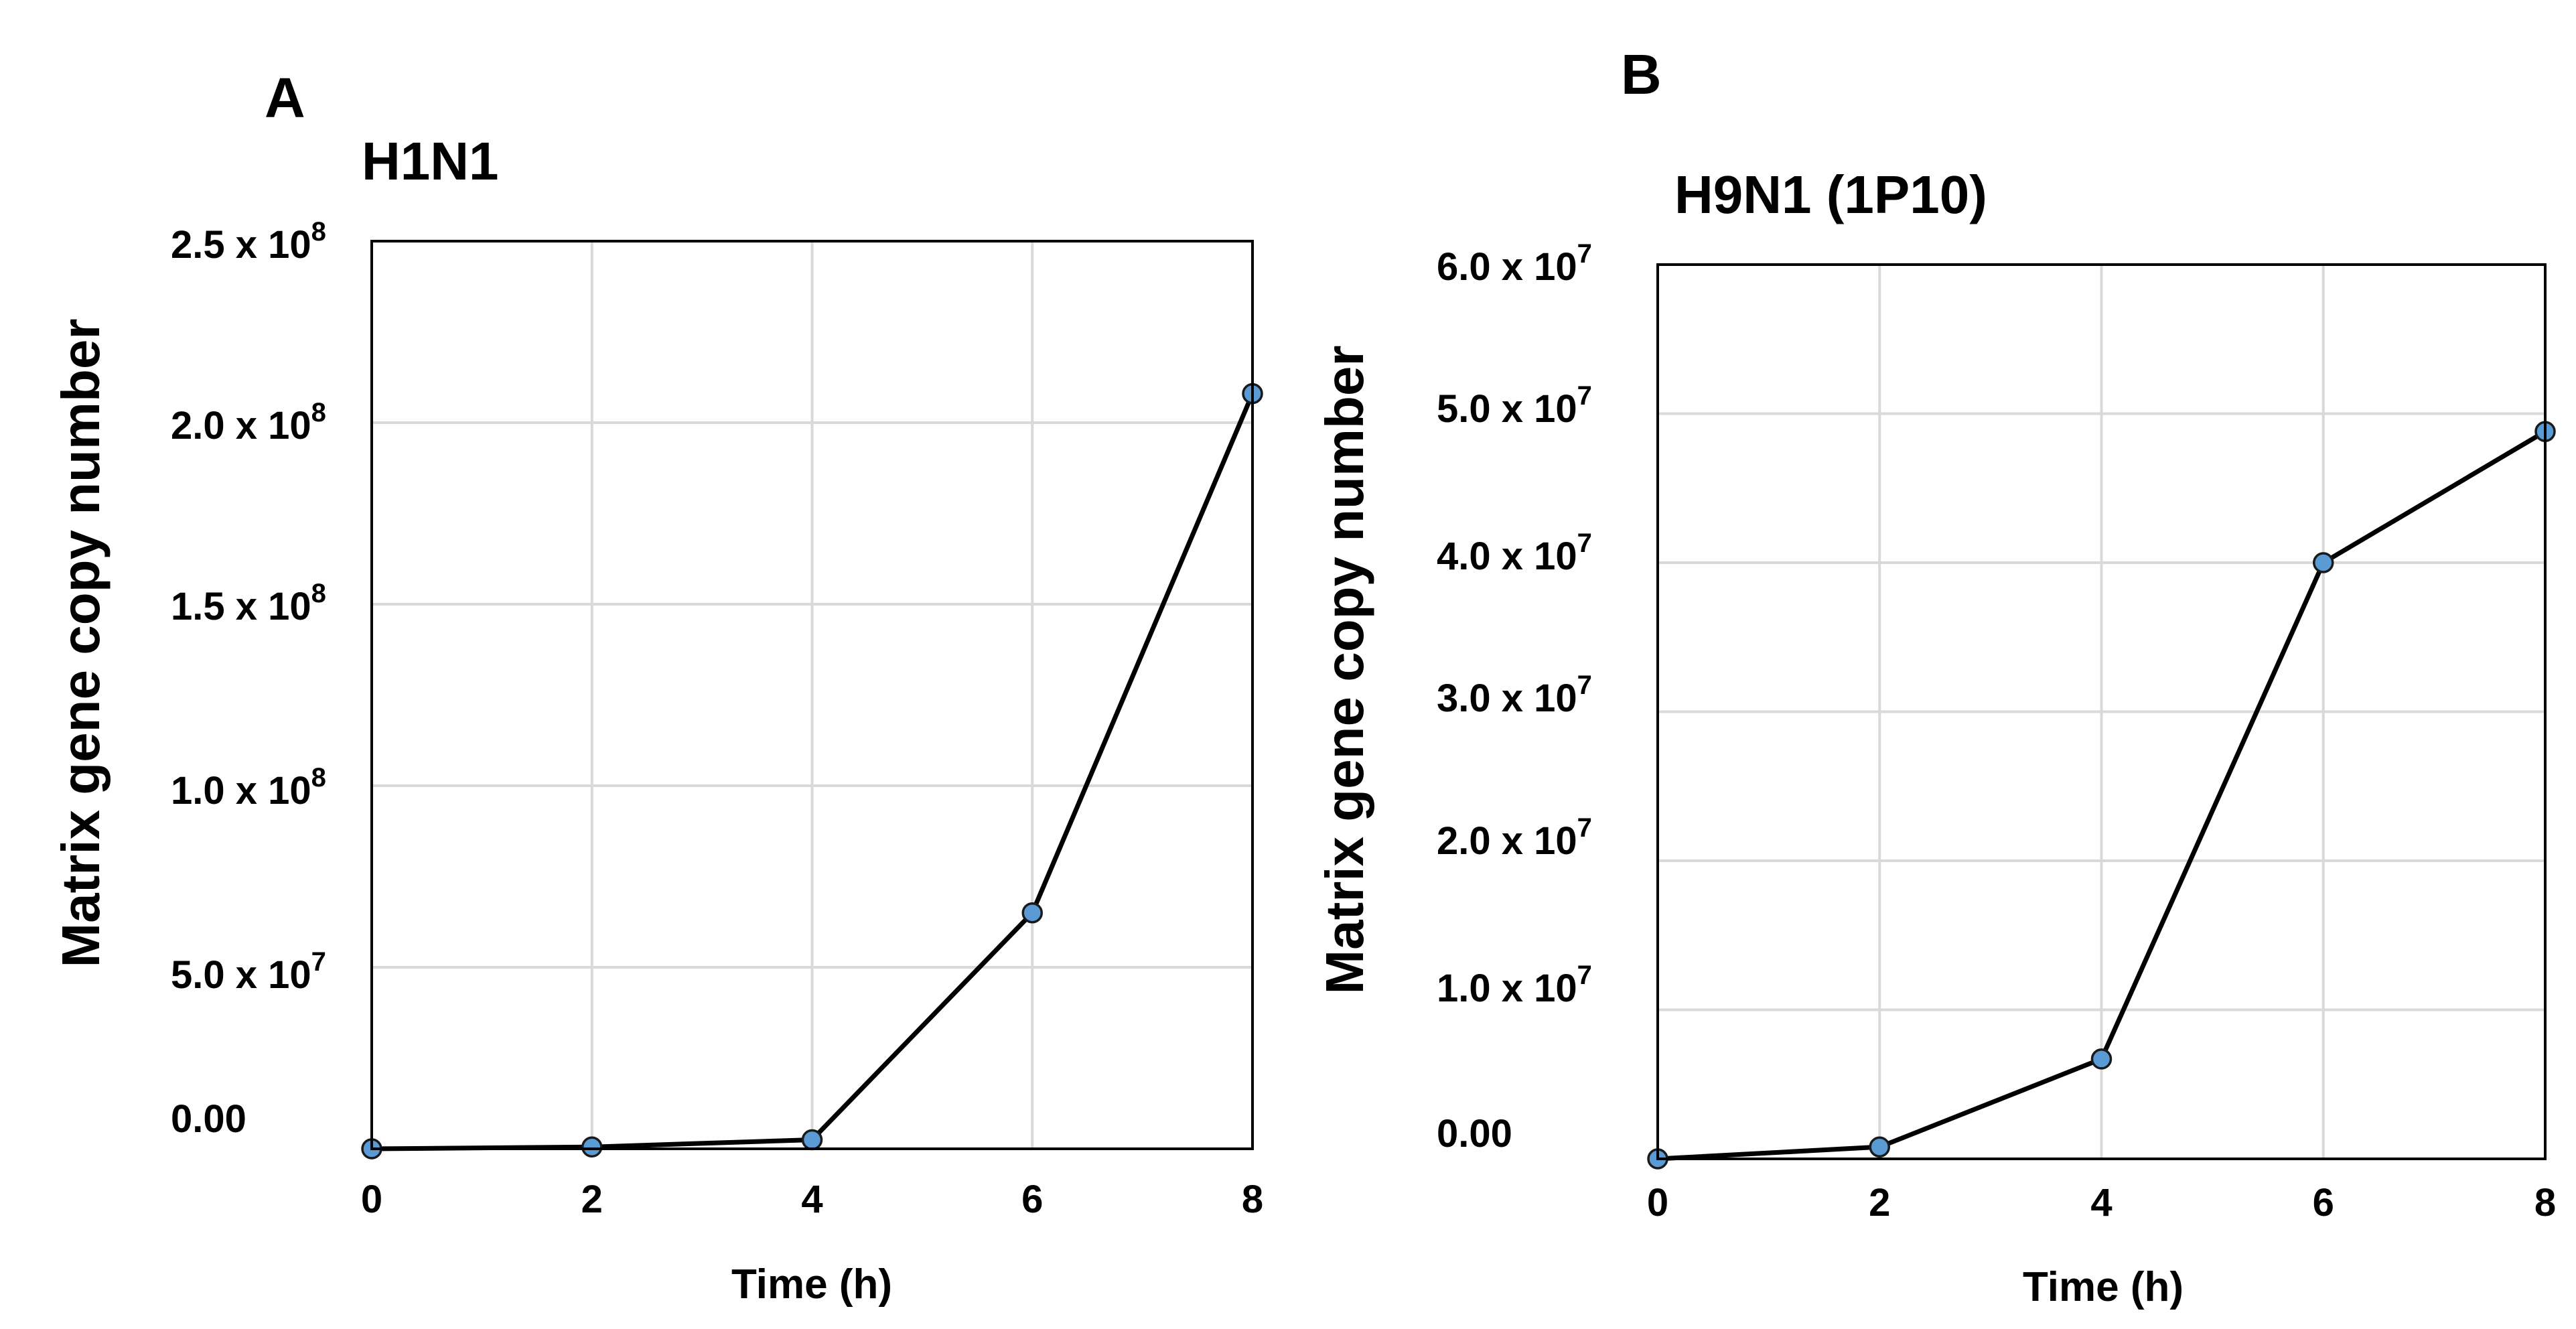  What do you see at coordinates (1830, 194) in the screenshot?
I see `panel-b-title: H9N1 (1P10)` at bounding box center [1830, 194].